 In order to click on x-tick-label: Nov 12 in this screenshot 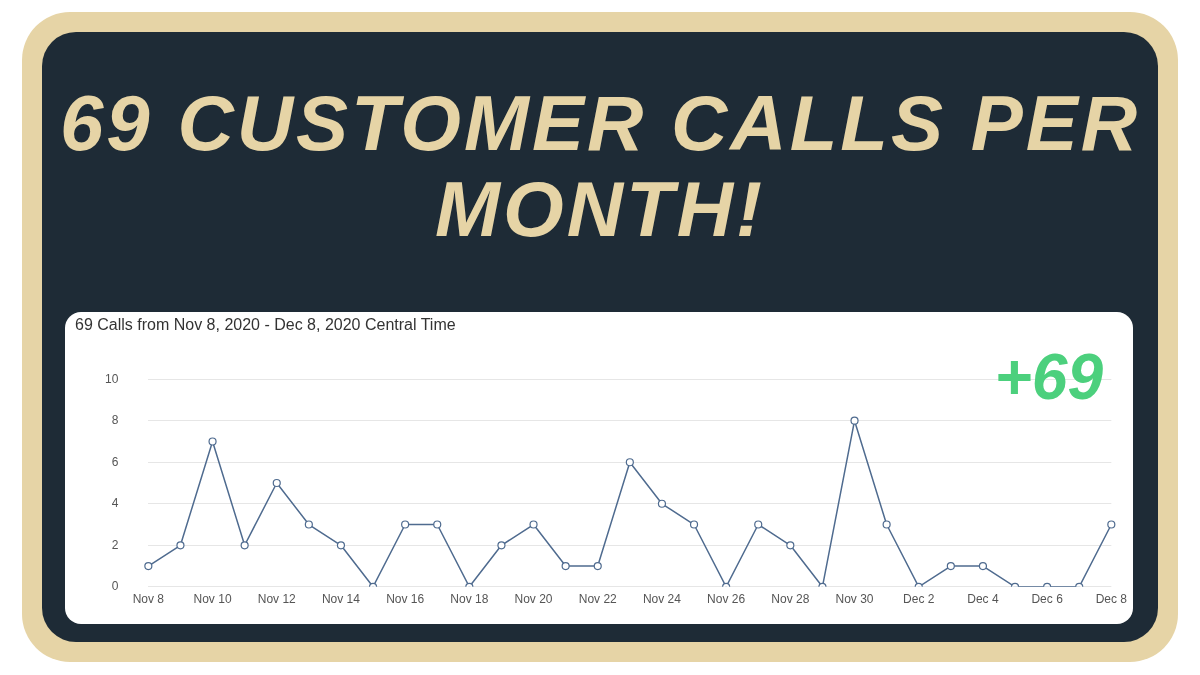, I will do `click(277, 599)`.